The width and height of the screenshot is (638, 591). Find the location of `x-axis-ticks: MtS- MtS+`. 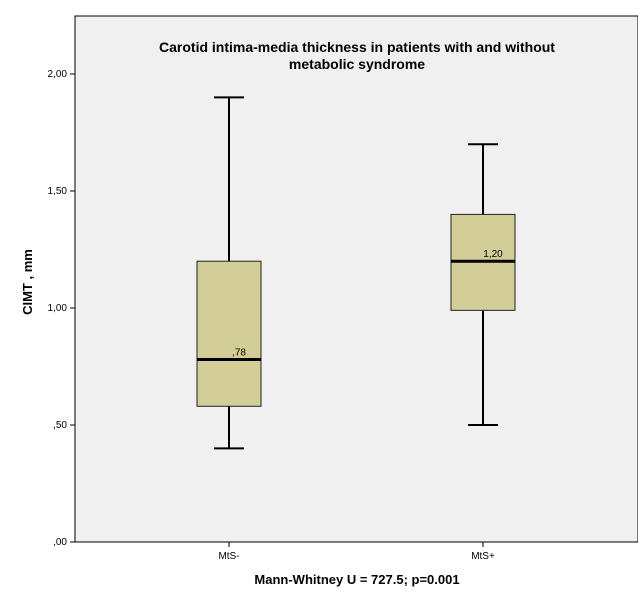

x-axis-ticks: MtS- MtS+ is located at coordinates (356, 552).